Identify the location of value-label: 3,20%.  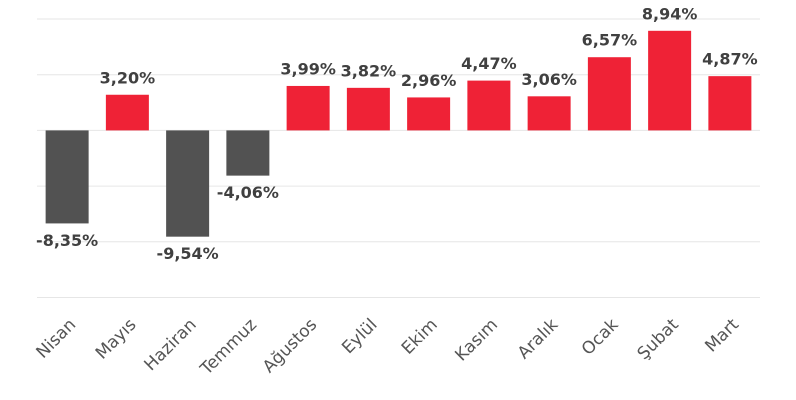
(128, 77).